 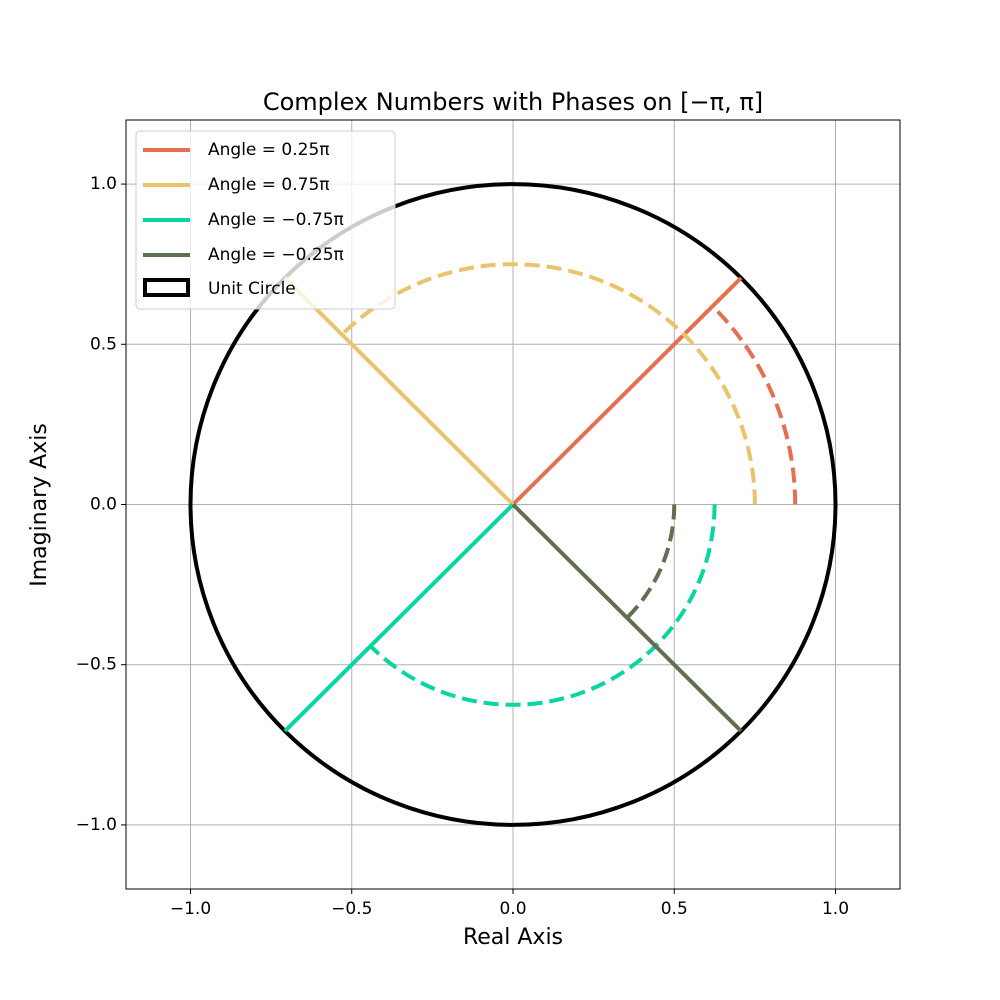 What do you see at coordinates (96, 825) in the screenshot?
I see `y-tick-label: −1.0` at bounding box center [96, 825].